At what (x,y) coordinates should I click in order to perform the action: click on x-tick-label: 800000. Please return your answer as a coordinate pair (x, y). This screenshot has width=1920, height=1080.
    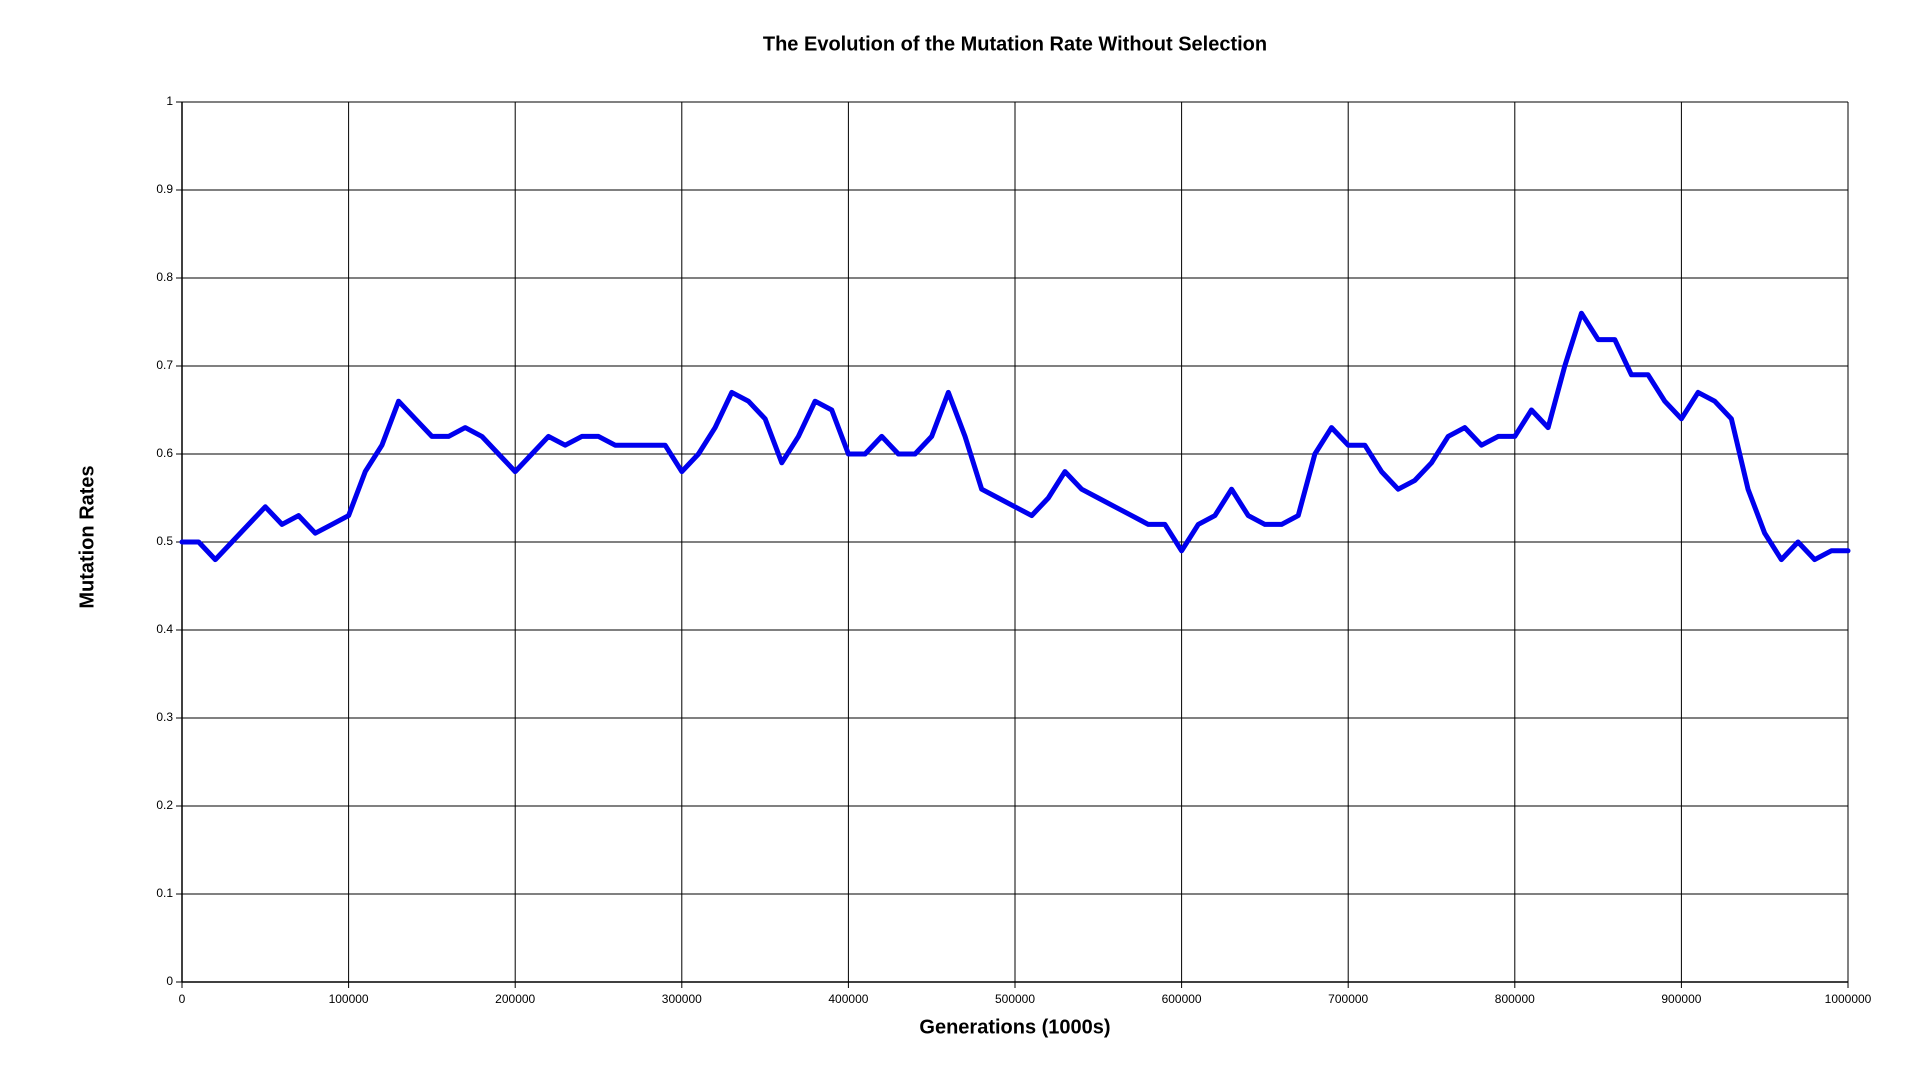
    Looking at the image, I should click on (1515, 999).